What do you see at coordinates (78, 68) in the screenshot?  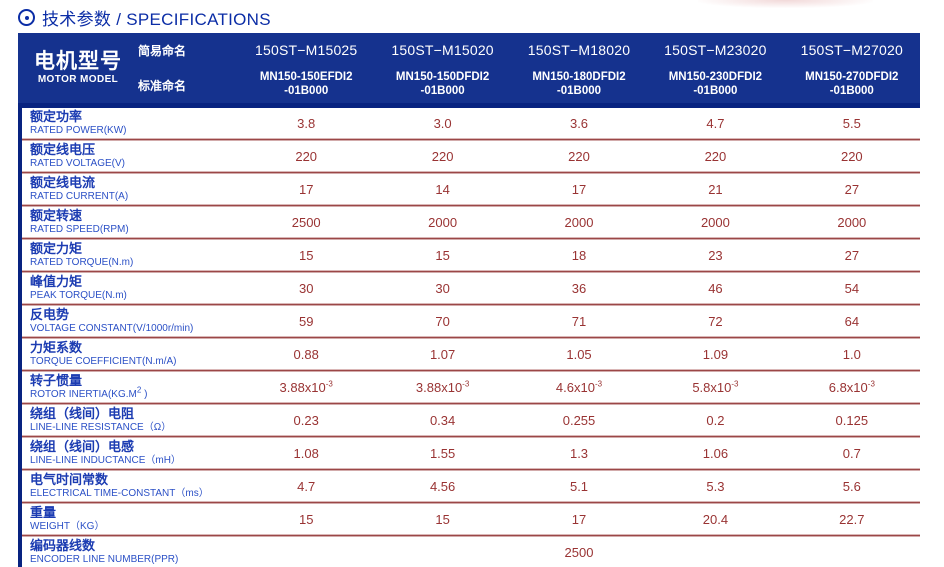 I see `motor-model-header: 电机型号 MOTOR MODEL` at bounding box center [78, 68].